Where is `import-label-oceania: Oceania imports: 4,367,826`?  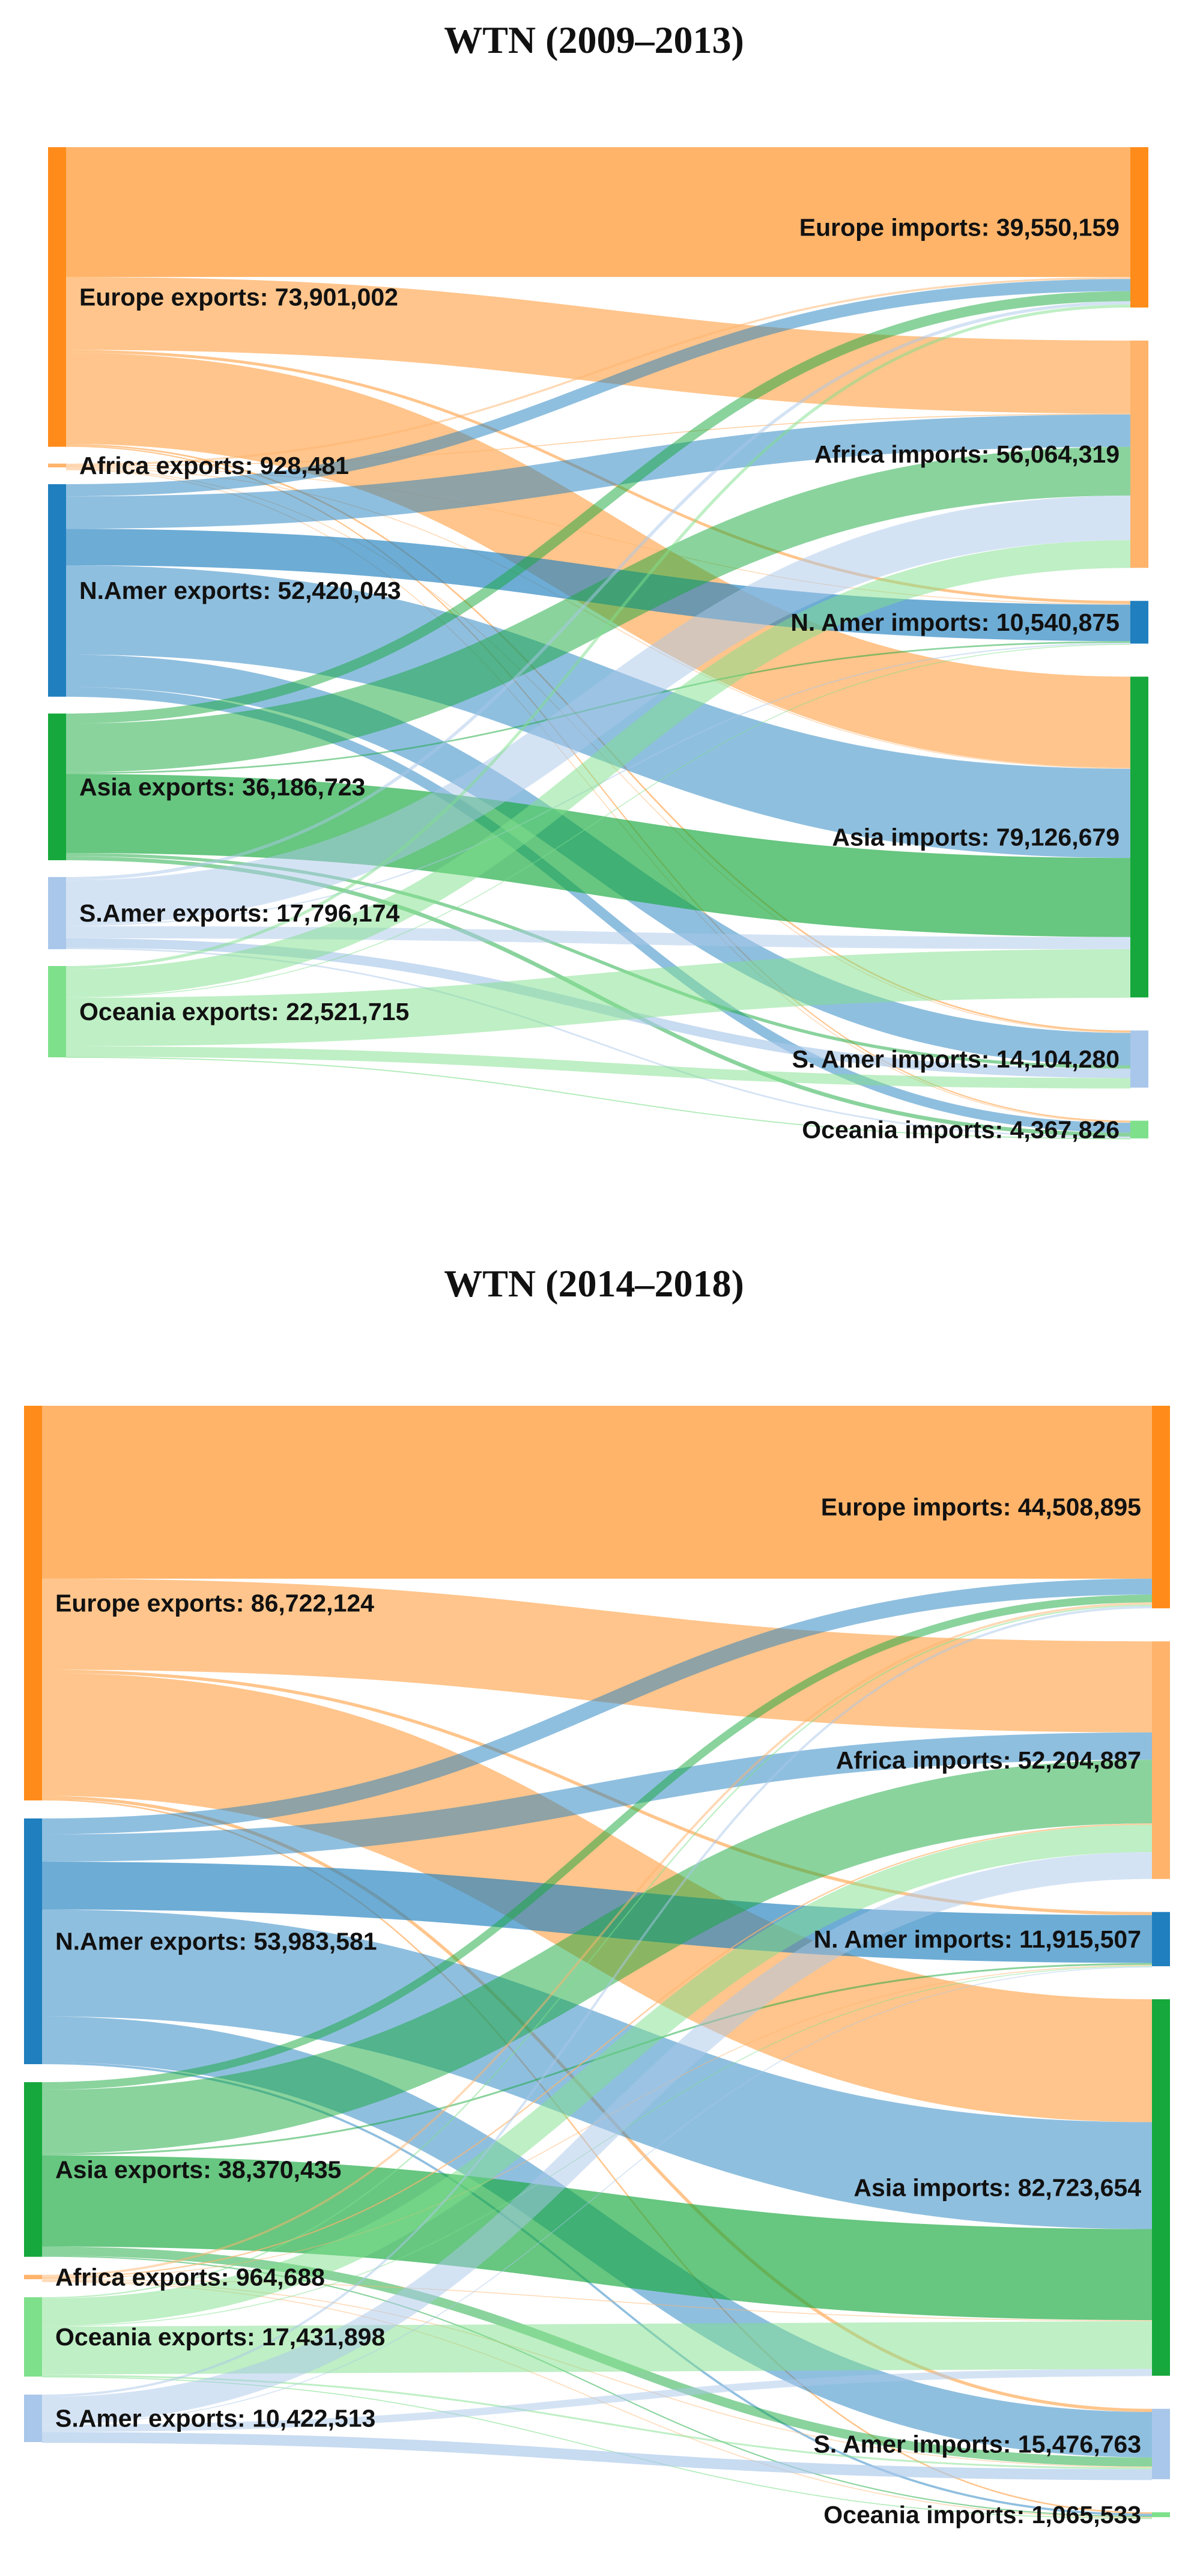
import-label-oceania: Oceania imports: 4,367,826 is located at coordinates (961, 1129).